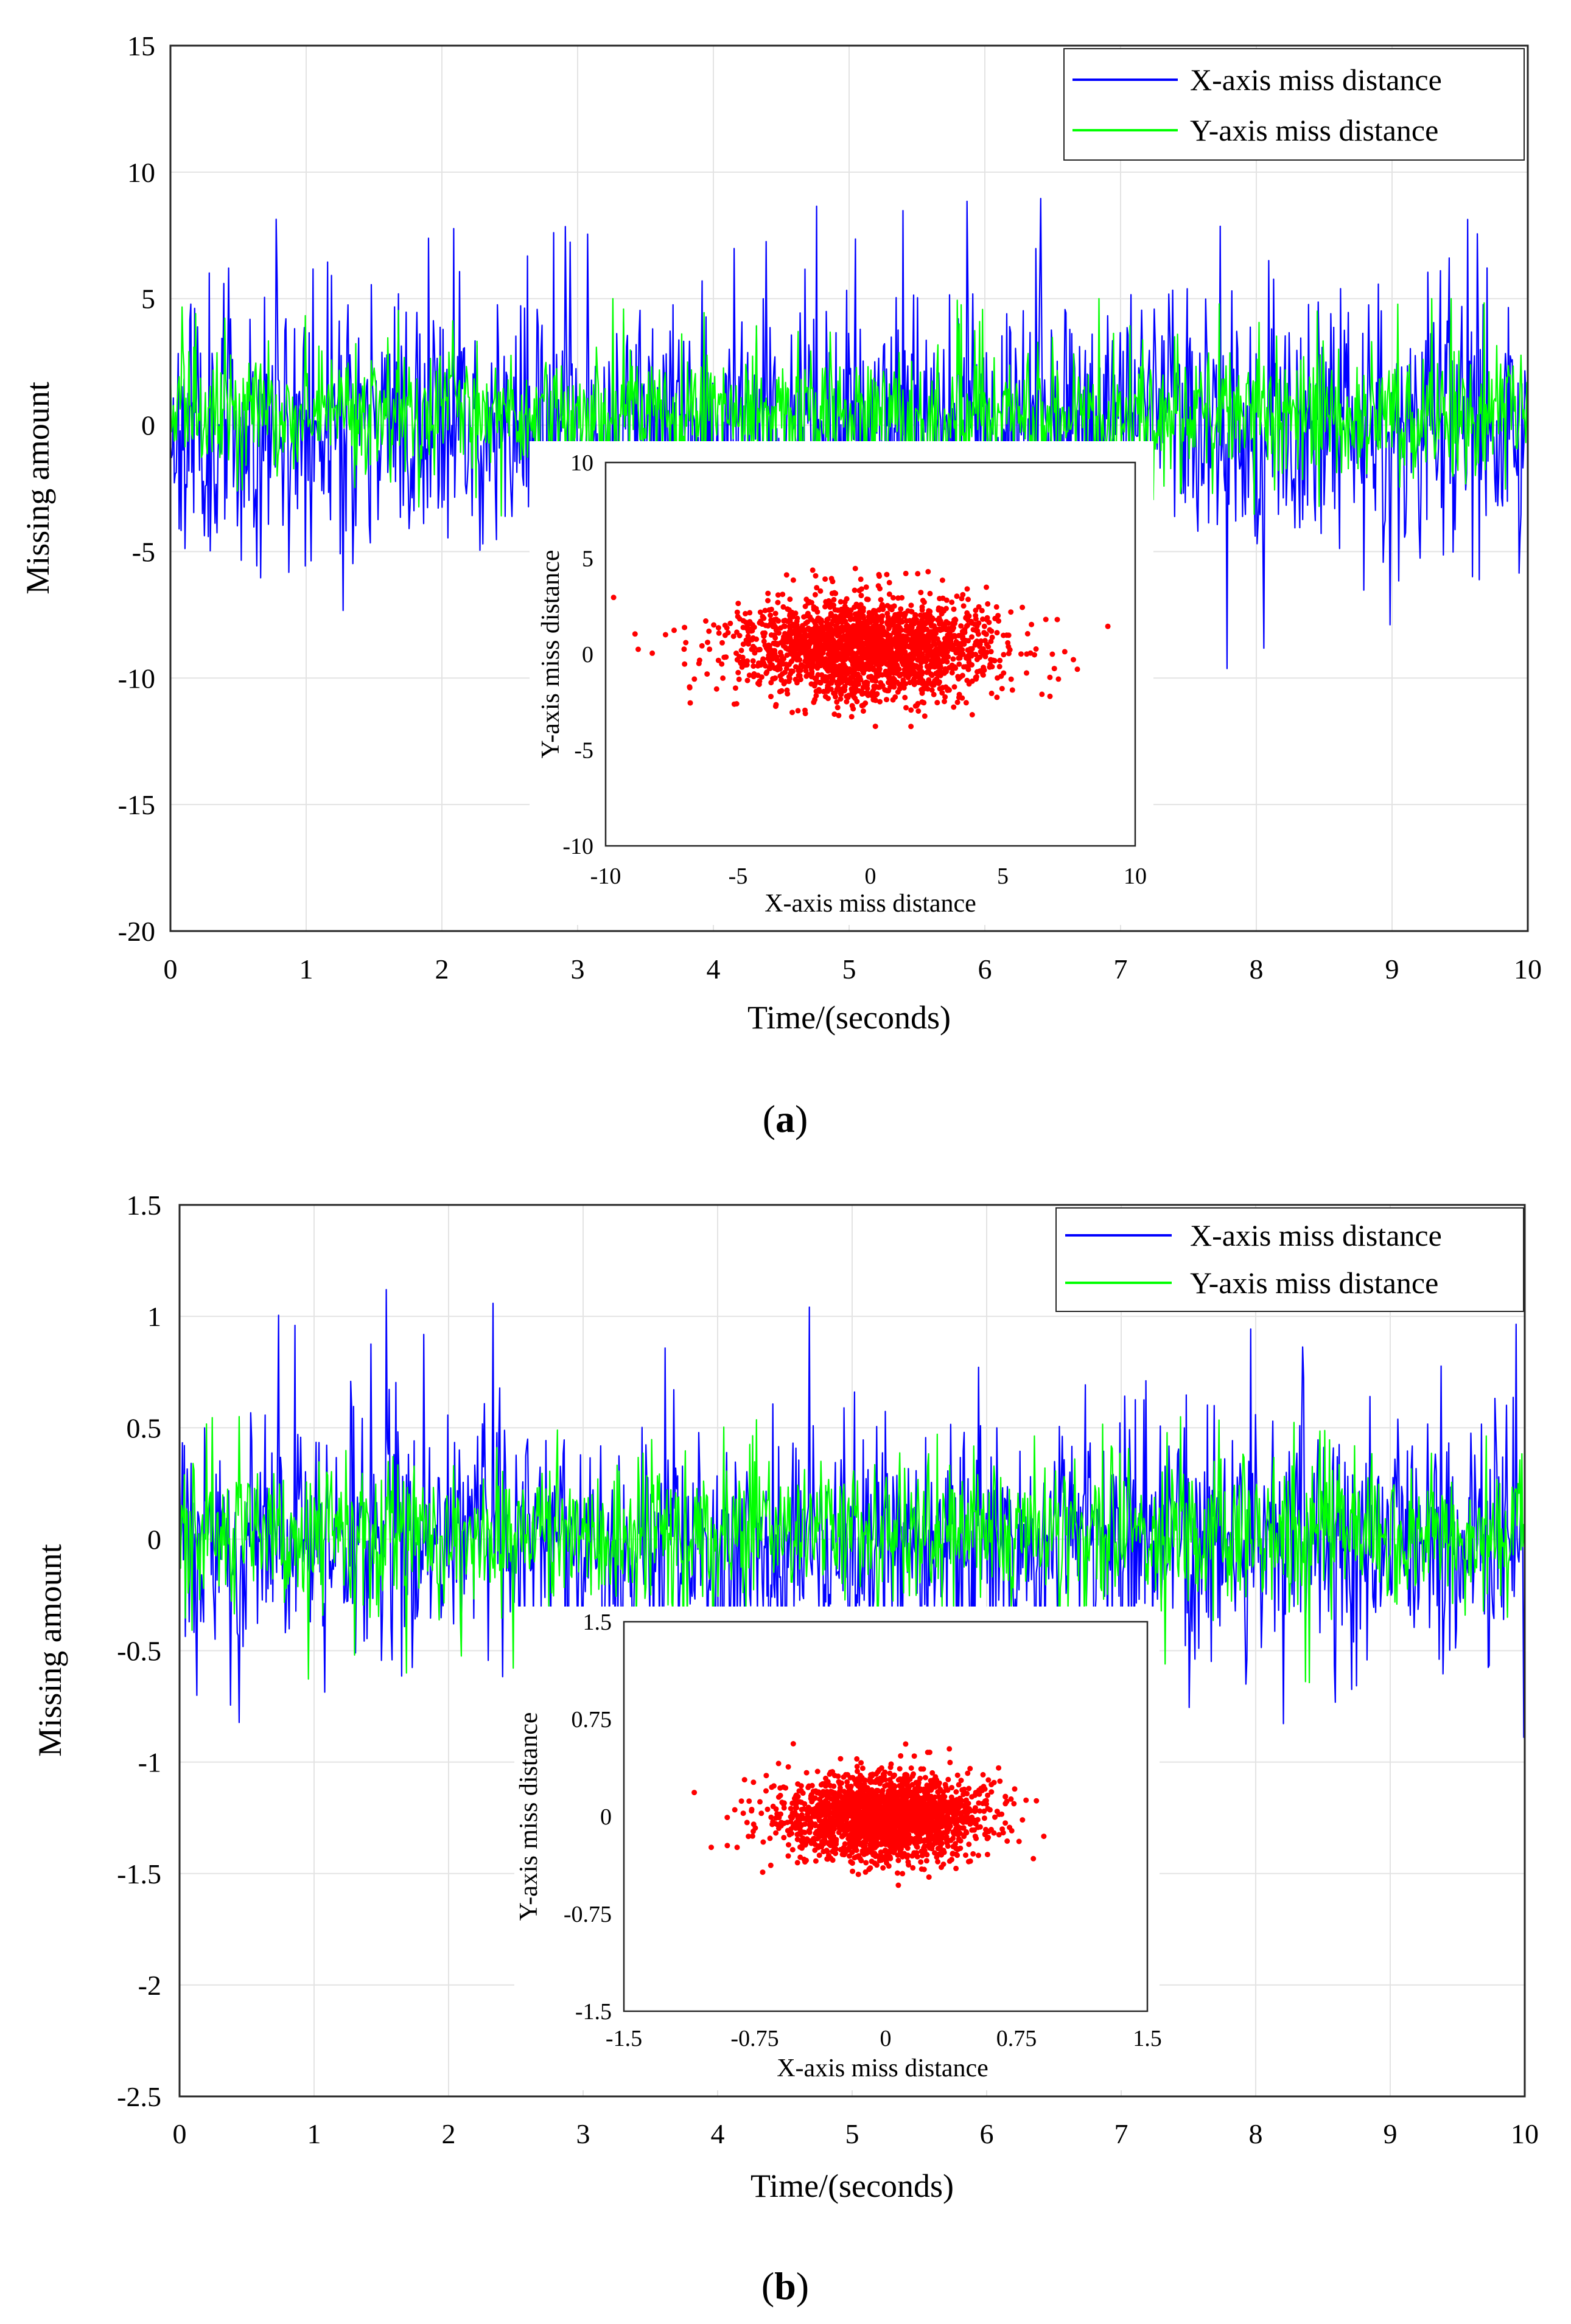  I want to click on inset-x-tick-label: -0.75, so click(755, 2038).